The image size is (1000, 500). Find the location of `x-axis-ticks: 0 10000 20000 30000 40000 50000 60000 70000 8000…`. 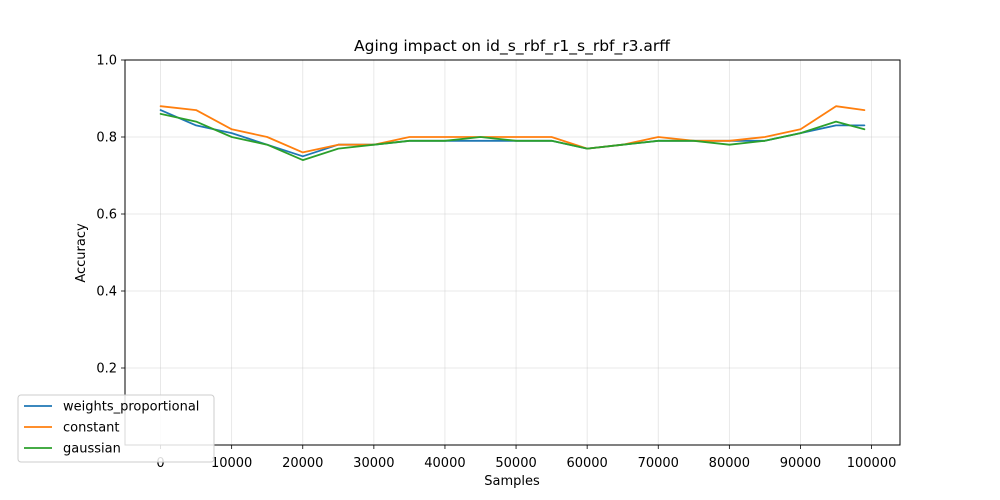

x-axis-ticks: 0 10000 20000 30000 40000 50000 60000 70000 8000… is located at coordinates (526, 458).